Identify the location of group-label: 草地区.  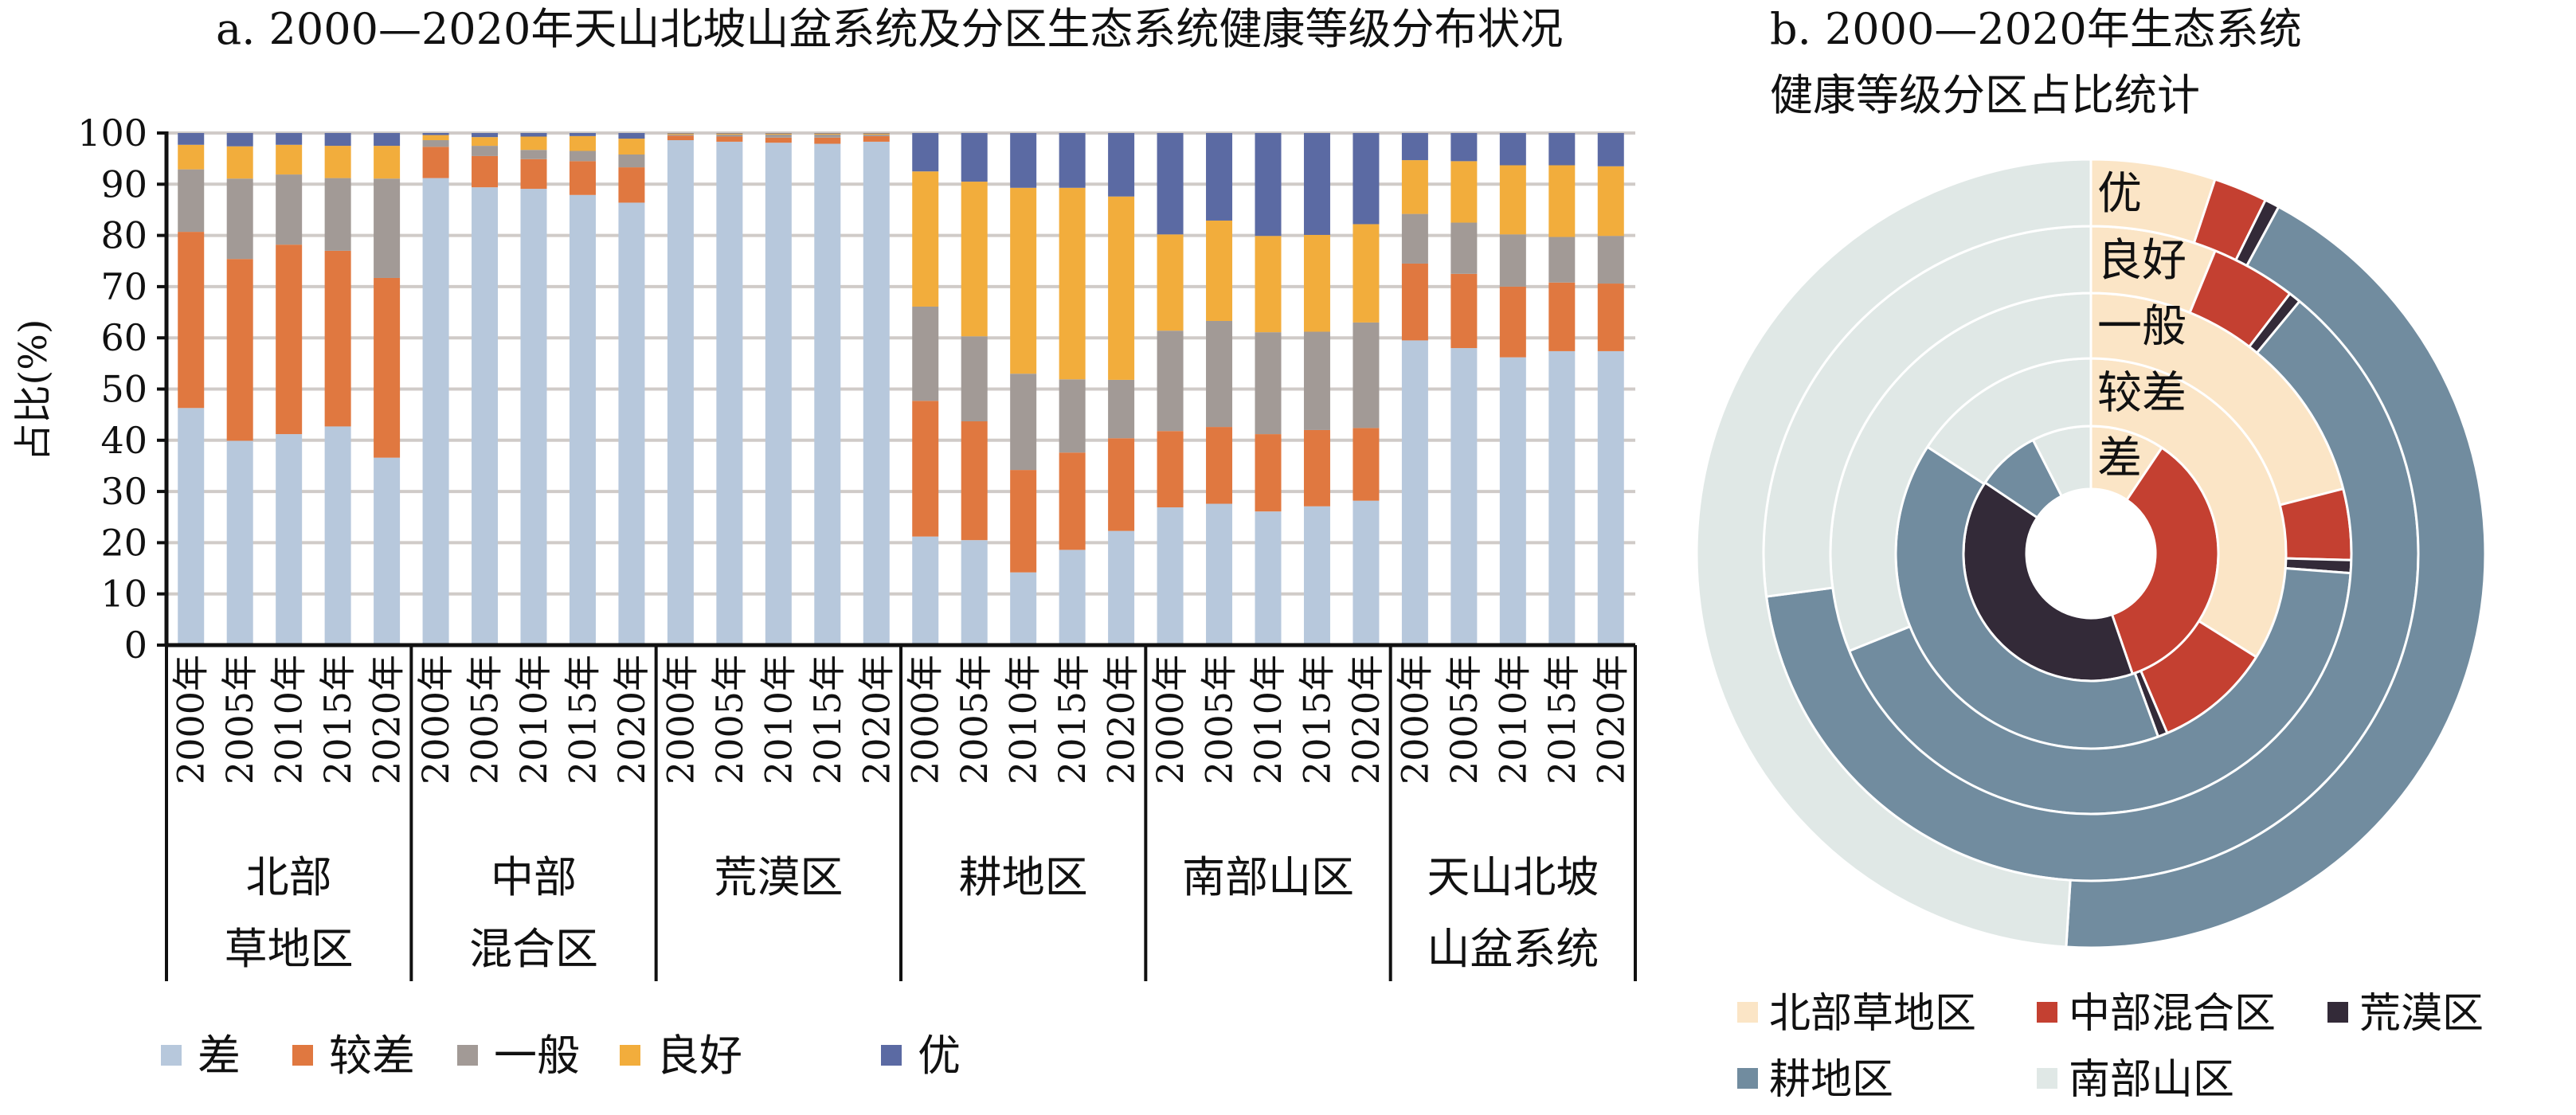
(289, 949).